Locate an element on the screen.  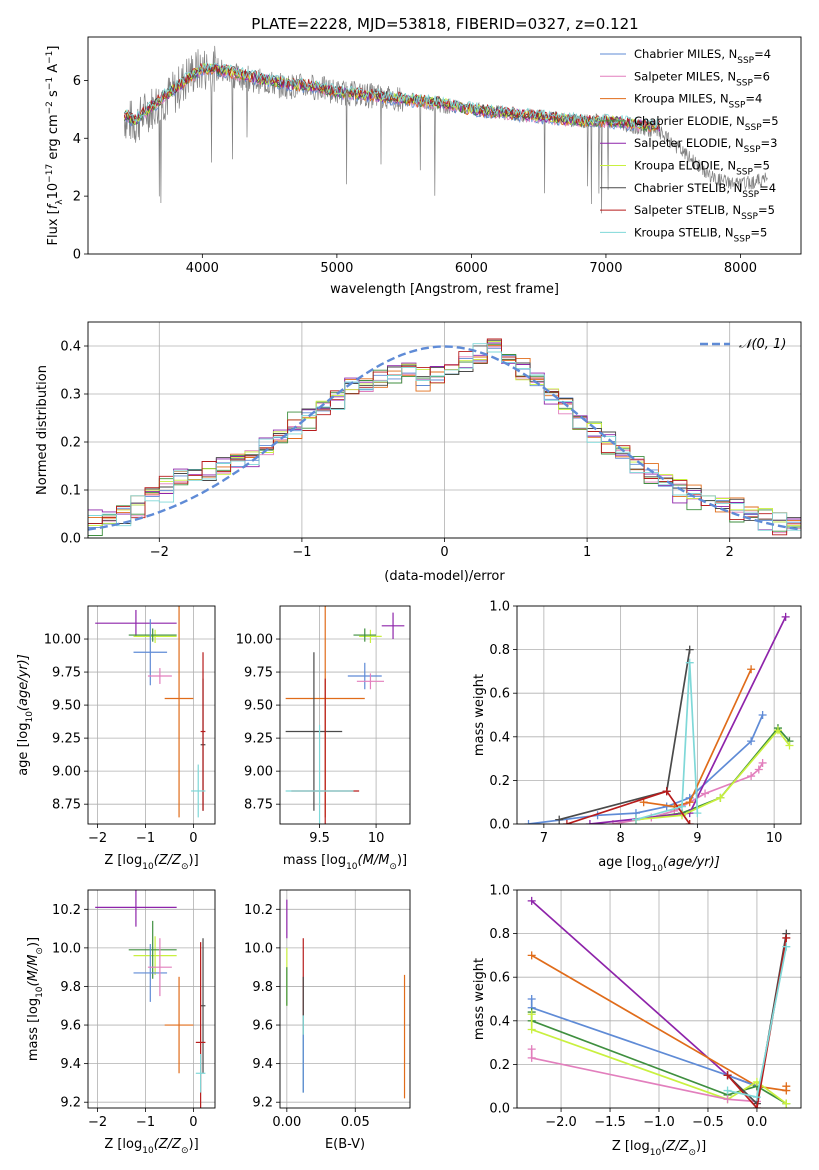
y-tick-label: 9.50 is located at coordinates (258, 706).